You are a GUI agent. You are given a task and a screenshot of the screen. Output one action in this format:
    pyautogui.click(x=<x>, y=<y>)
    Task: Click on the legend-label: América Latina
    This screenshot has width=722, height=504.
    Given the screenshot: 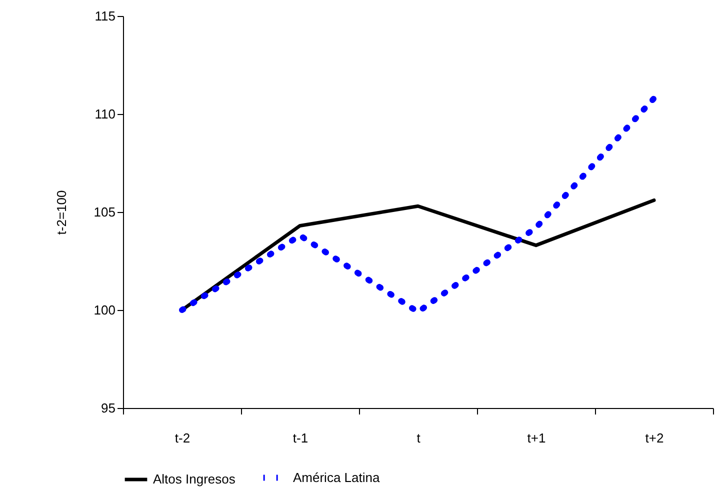 What is the action you would take?
    pyautogui.click(x=336, y=477)
    